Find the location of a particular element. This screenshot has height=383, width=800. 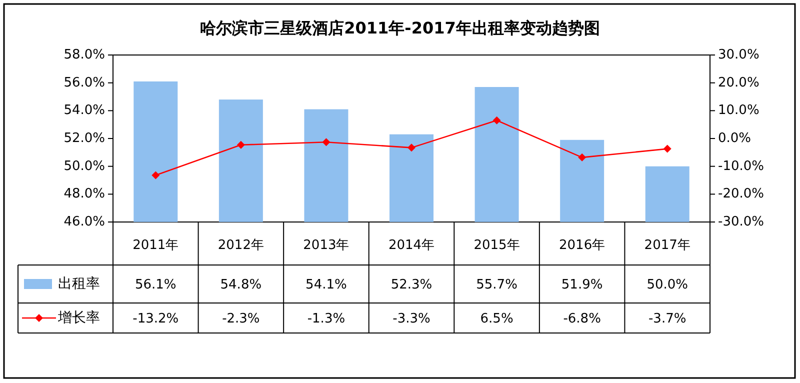

x-tick-label: 2013年 is located at coordinates (326, 246).